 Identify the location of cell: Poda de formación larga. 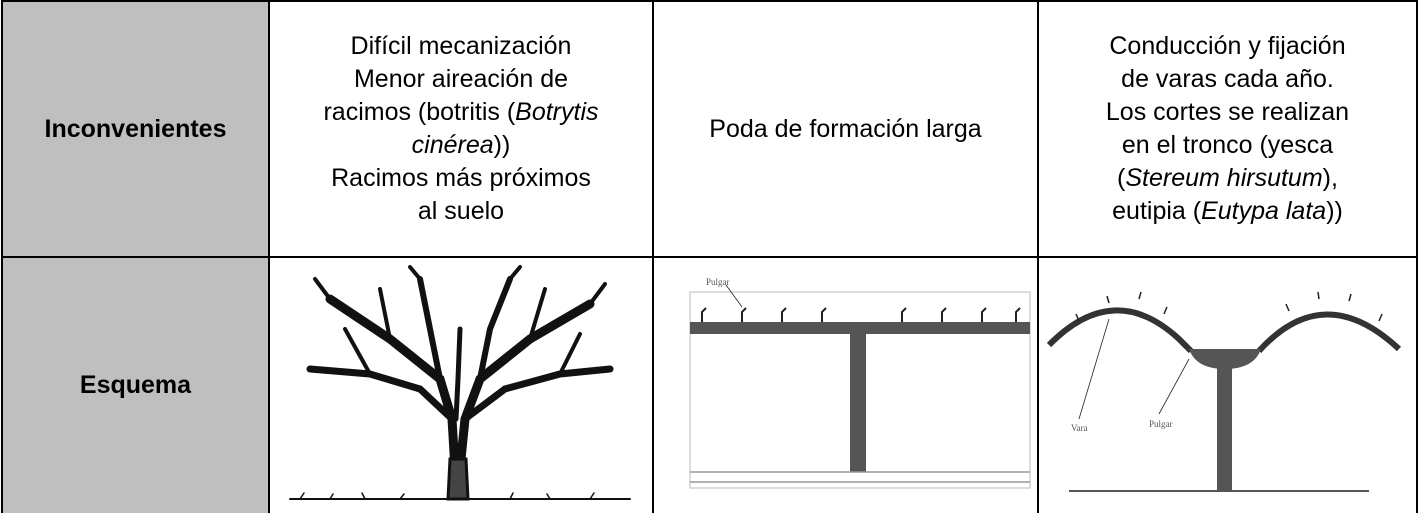
(845, 129).